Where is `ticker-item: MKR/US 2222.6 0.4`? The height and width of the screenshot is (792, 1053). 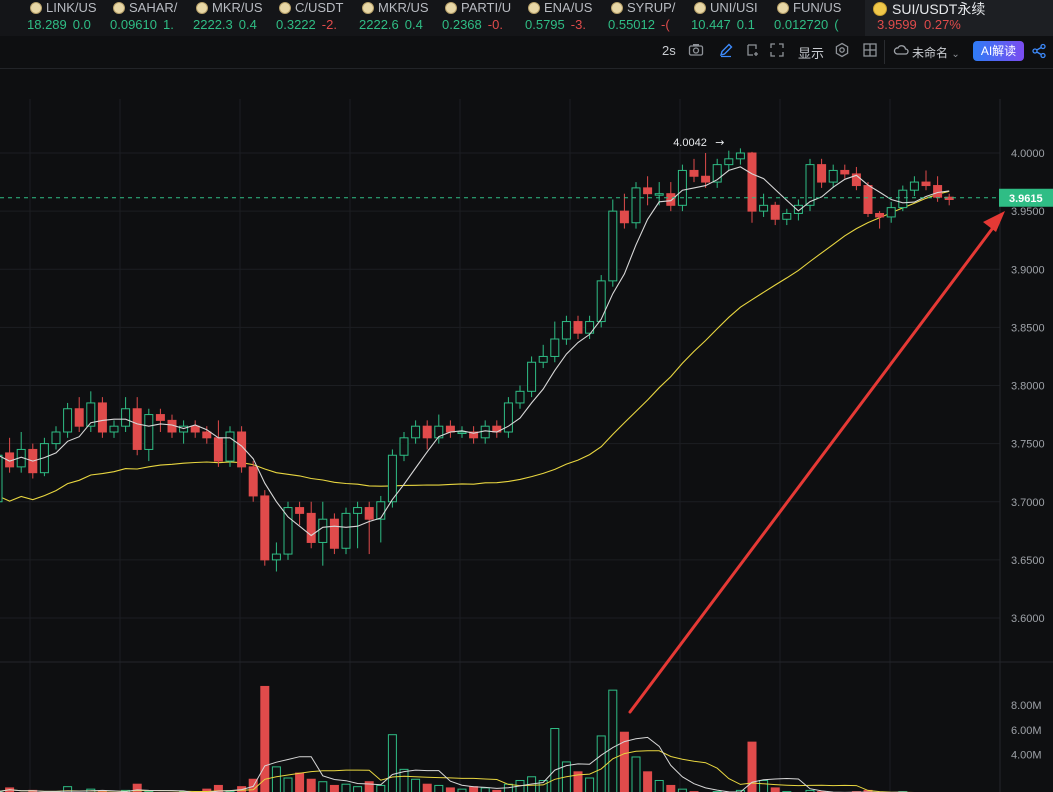
ticker-item: MKR/US 2222.6 0.4 is located at coordinates (395, 18).